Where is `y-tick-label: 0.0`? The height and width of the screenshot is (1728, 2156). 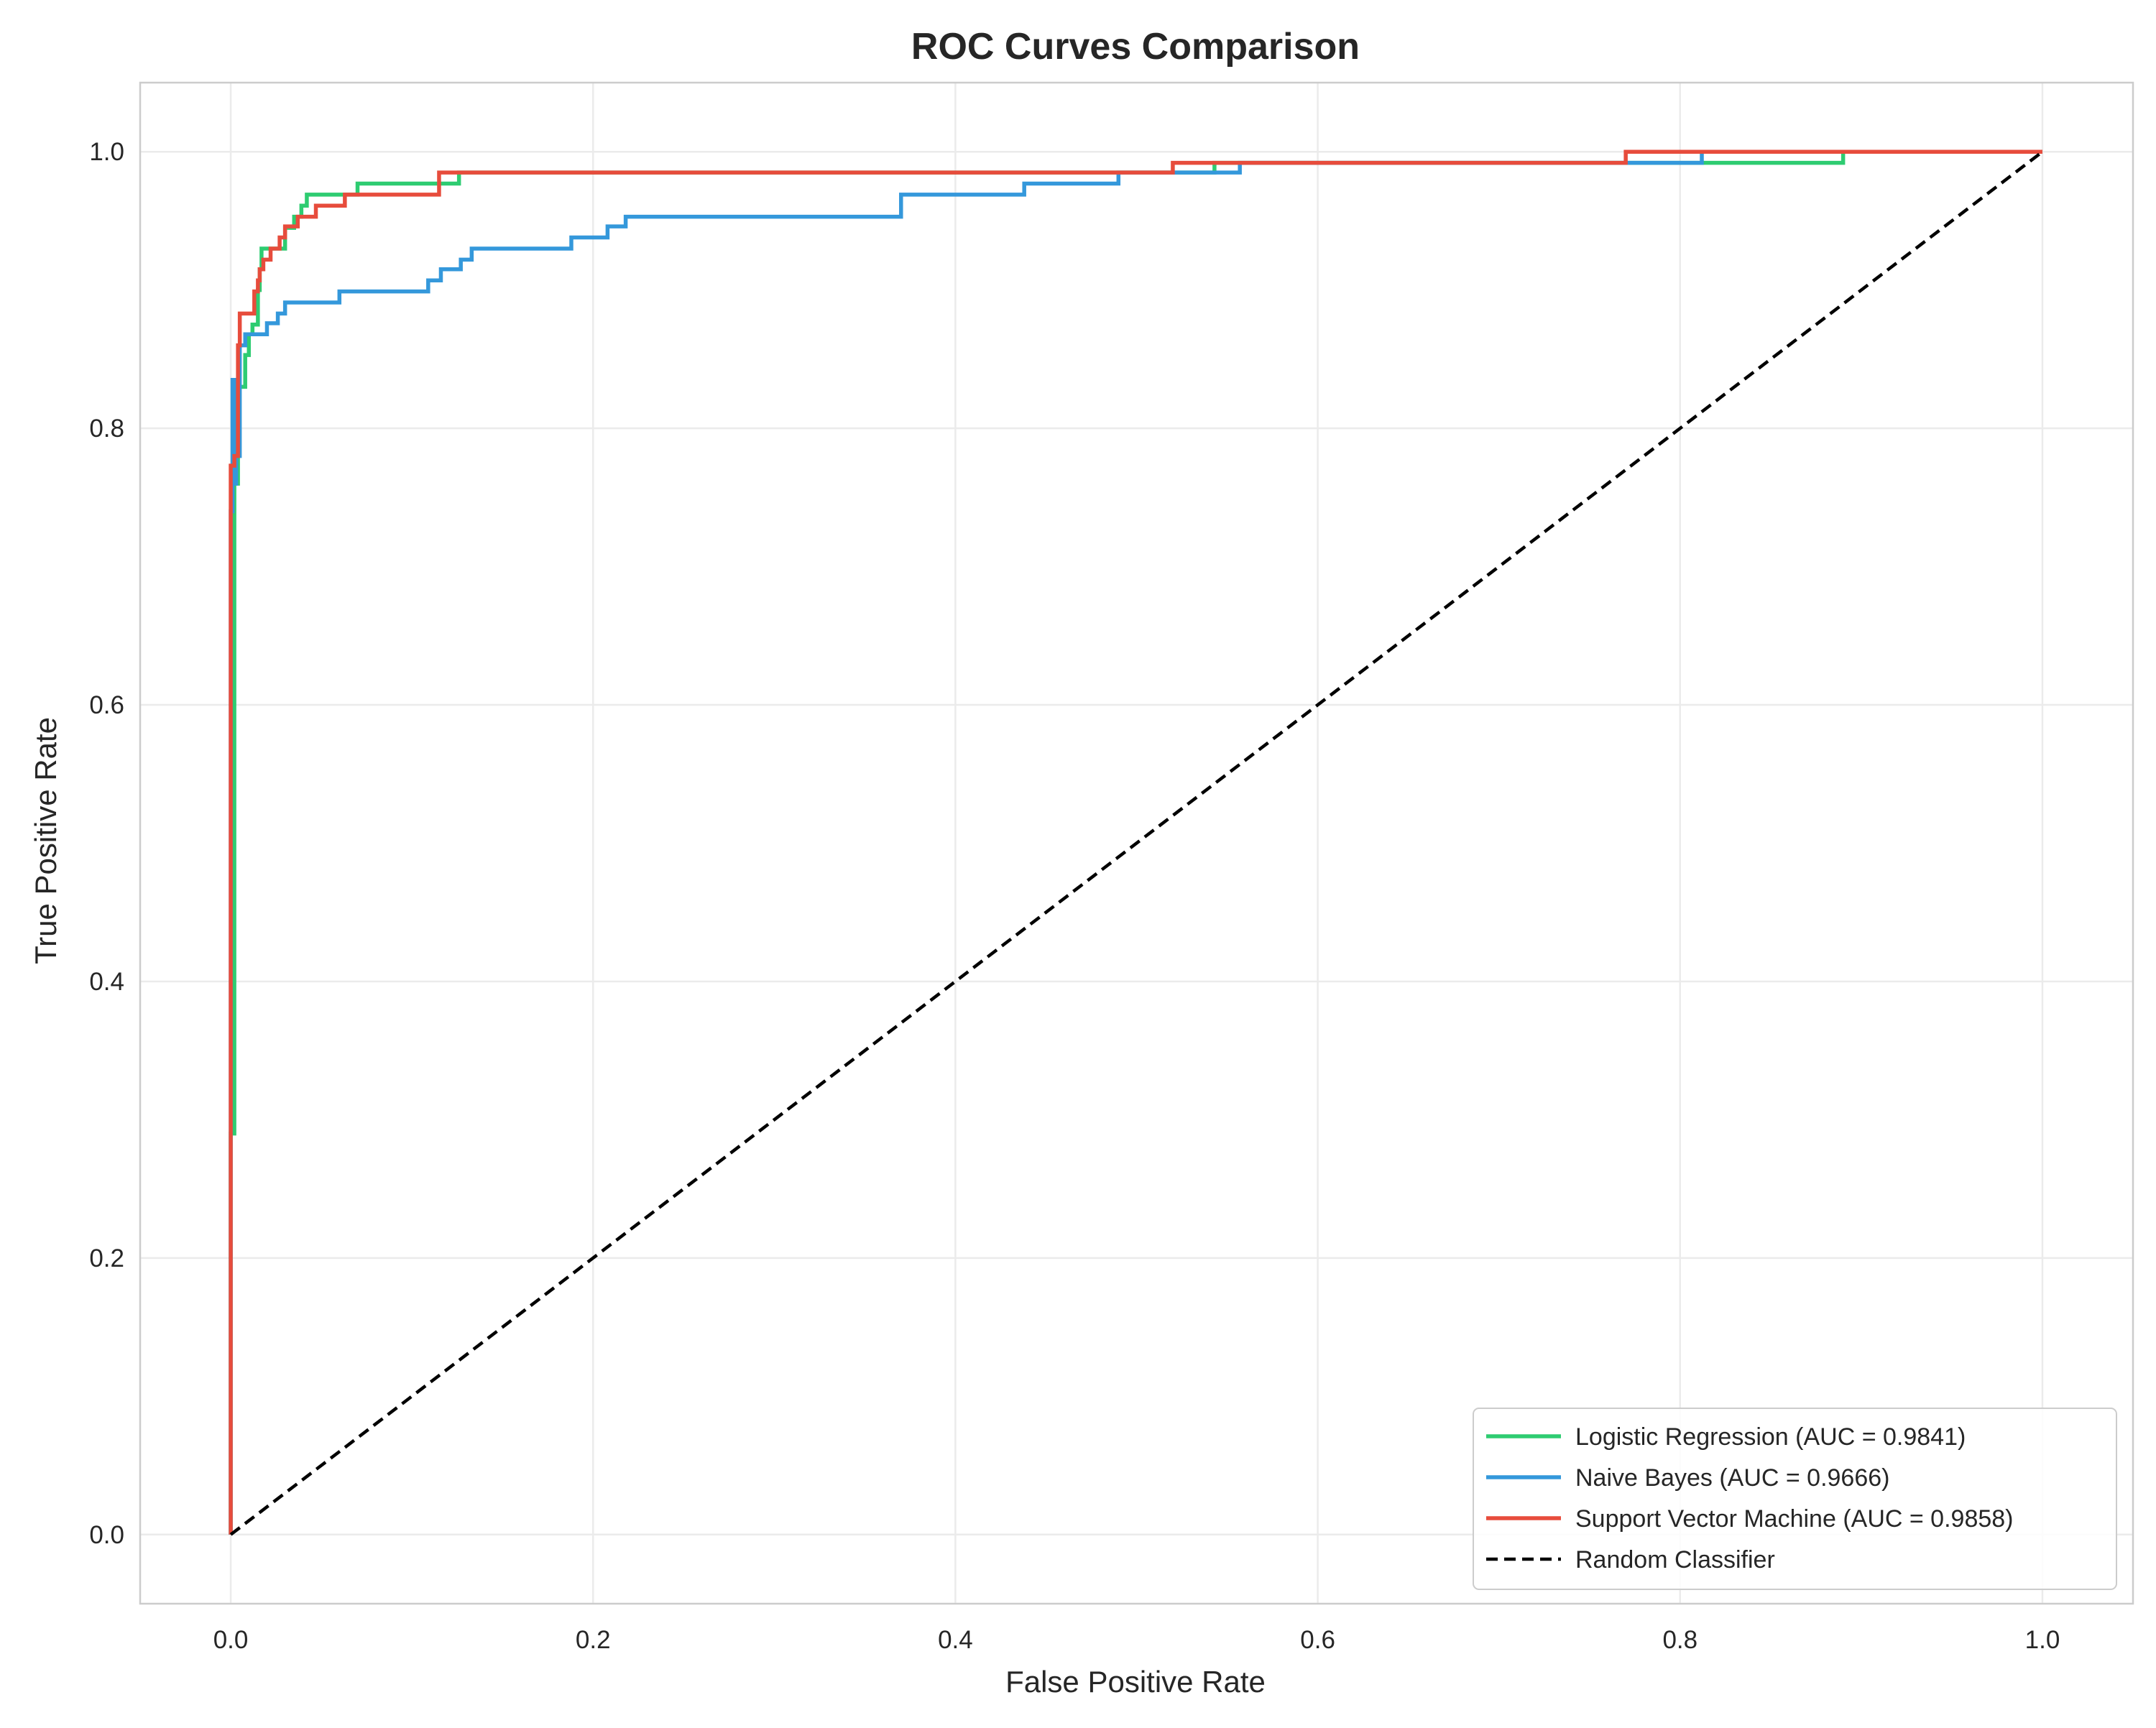 y-tick-label: 0.0 is located at coordinates (106, 1535).